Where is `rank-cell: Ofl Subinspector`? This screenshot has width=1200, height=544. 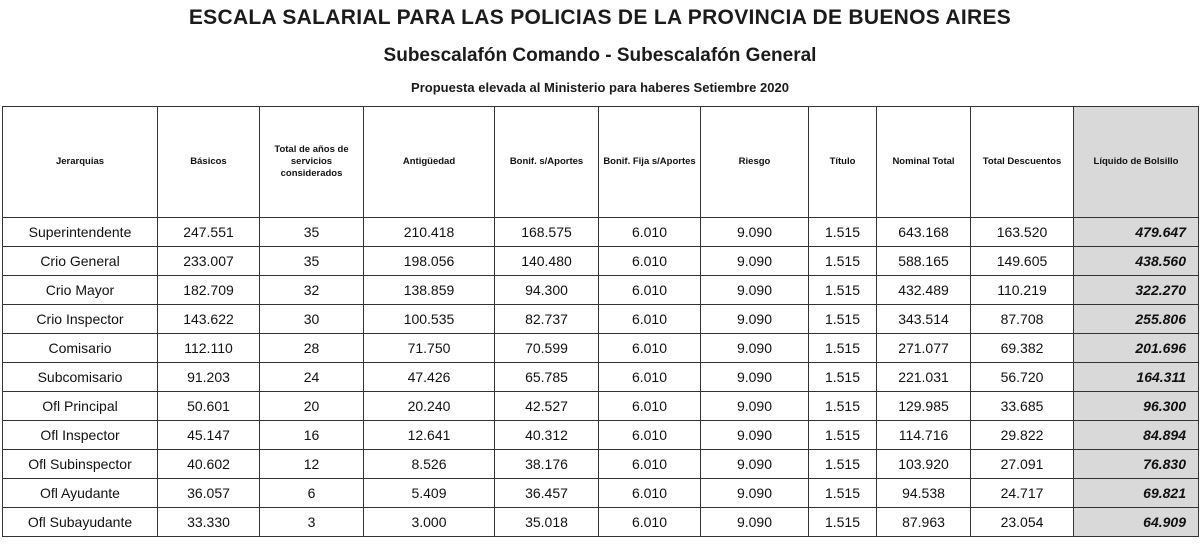
rank-cell: Ofl Subinspector is located at coordinates (80, 464).